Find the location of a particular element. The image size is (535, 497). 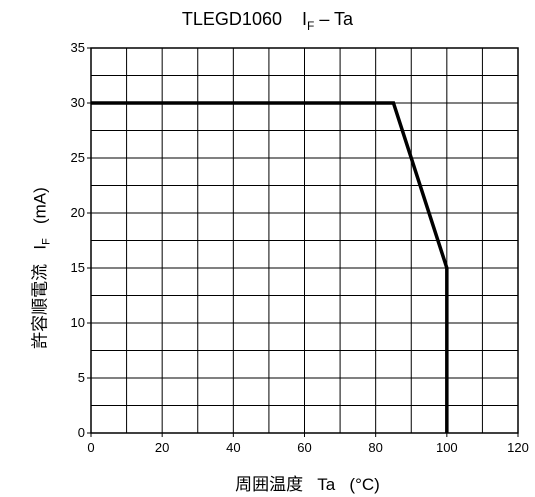

y-tick-label: 5 is located at coordinates (81, 377).